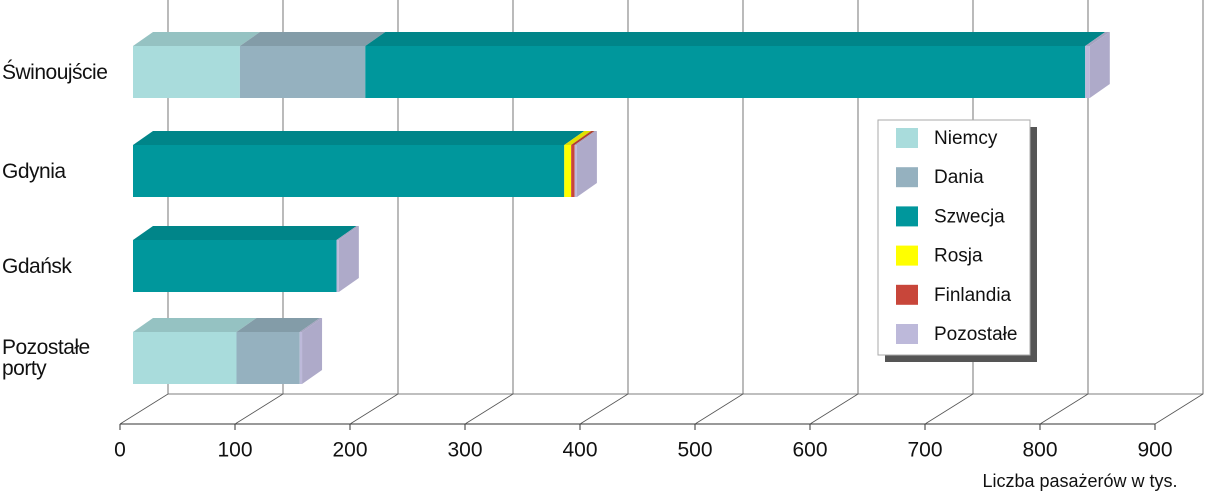  What do you see at coordinates (969, 216) in the screenshot?
I see `legend-label: Szwecja` at bounding box center [969, 216].